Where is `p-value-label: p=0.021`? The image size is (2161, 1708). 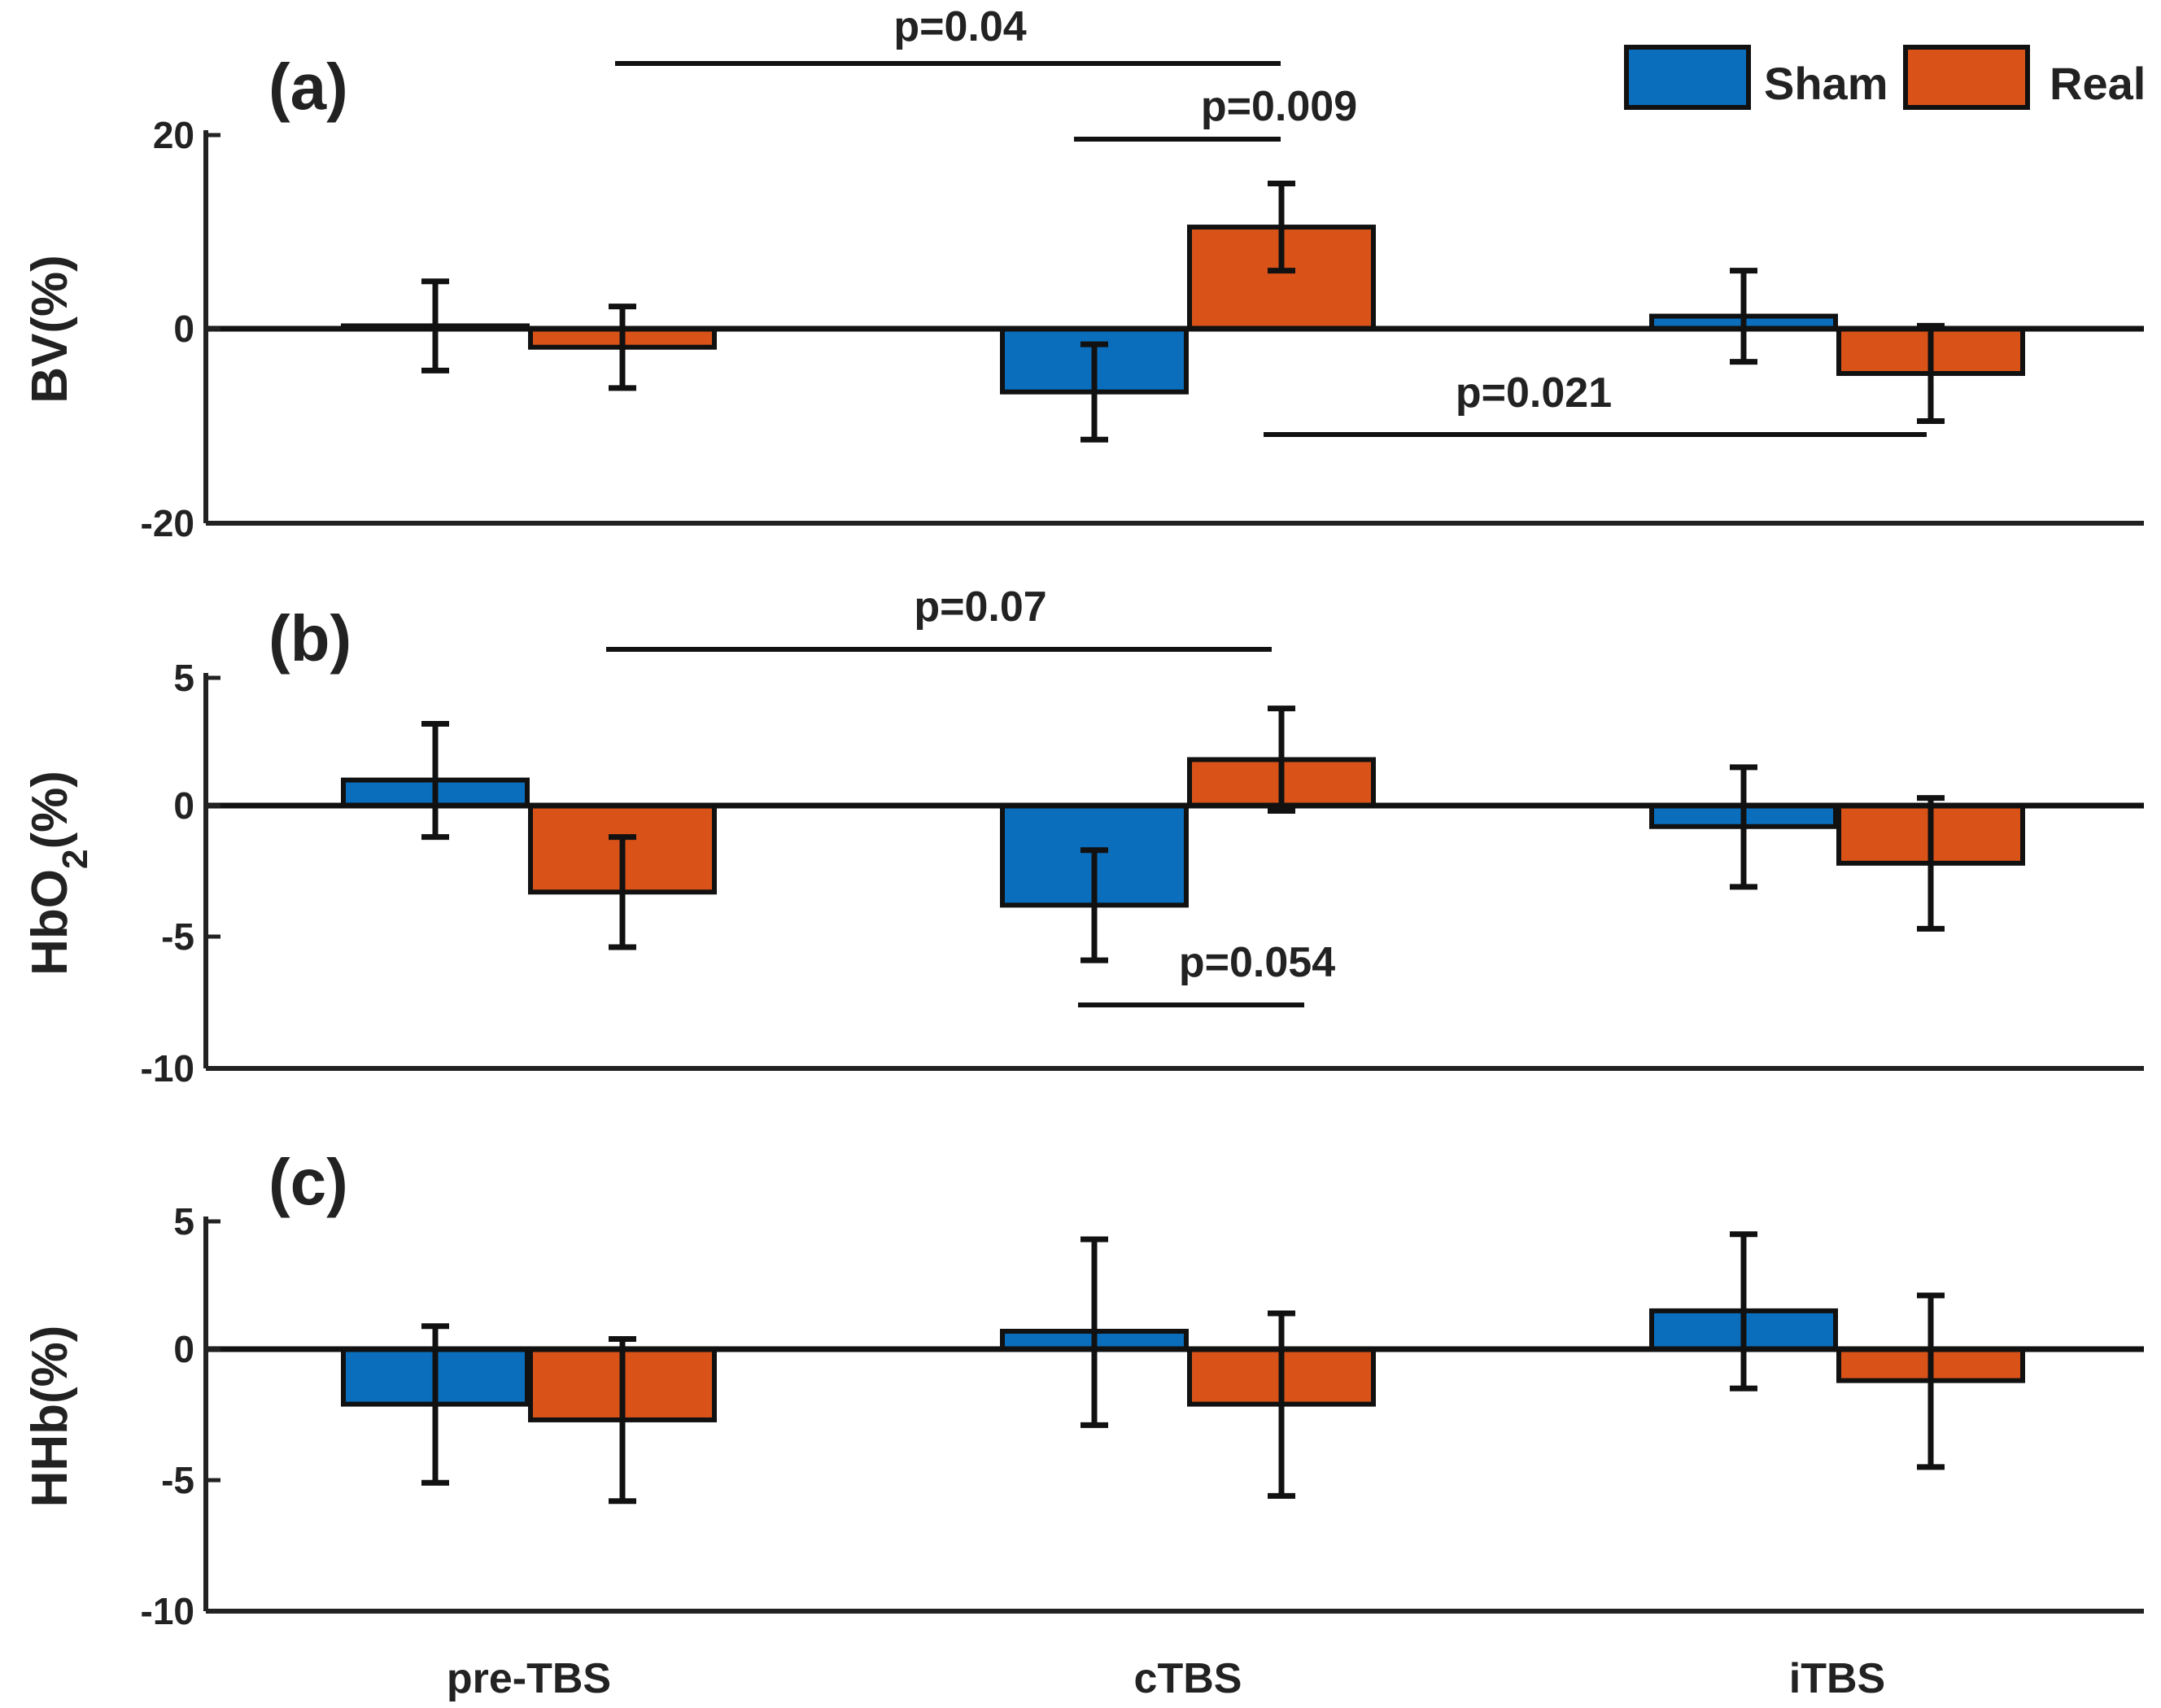
p-value-label: p=0.021 is located at coordinates (1534, 393).